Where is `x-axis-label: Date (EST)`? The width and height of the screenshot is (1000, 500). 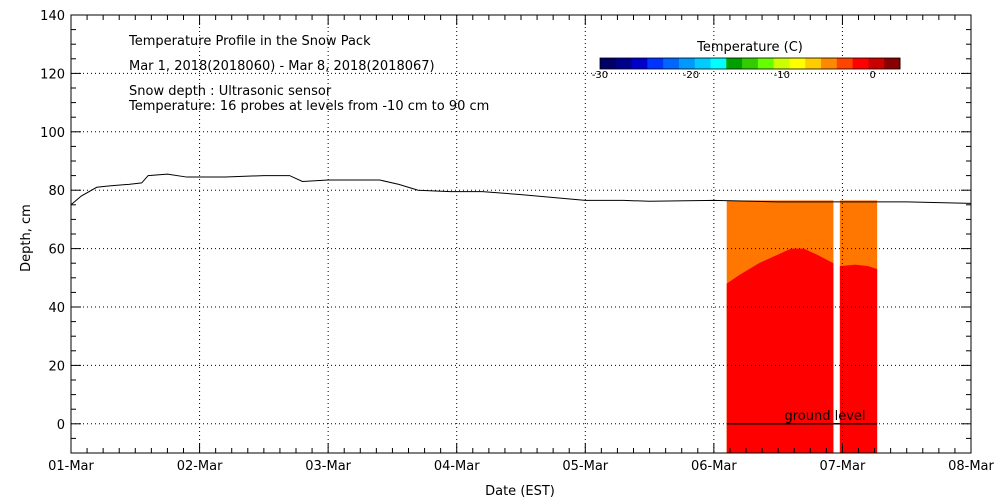
x-axis-label: Date (EST) is located at coordinates (520, 491).